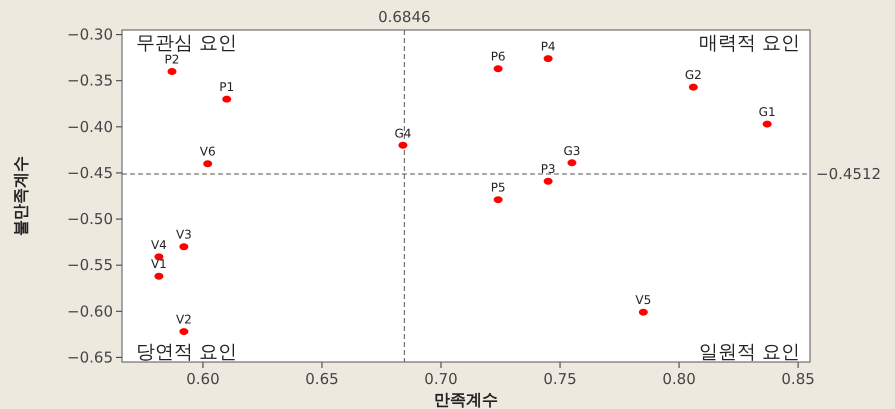  I want to click on annotation: V5, so click(643, 300).